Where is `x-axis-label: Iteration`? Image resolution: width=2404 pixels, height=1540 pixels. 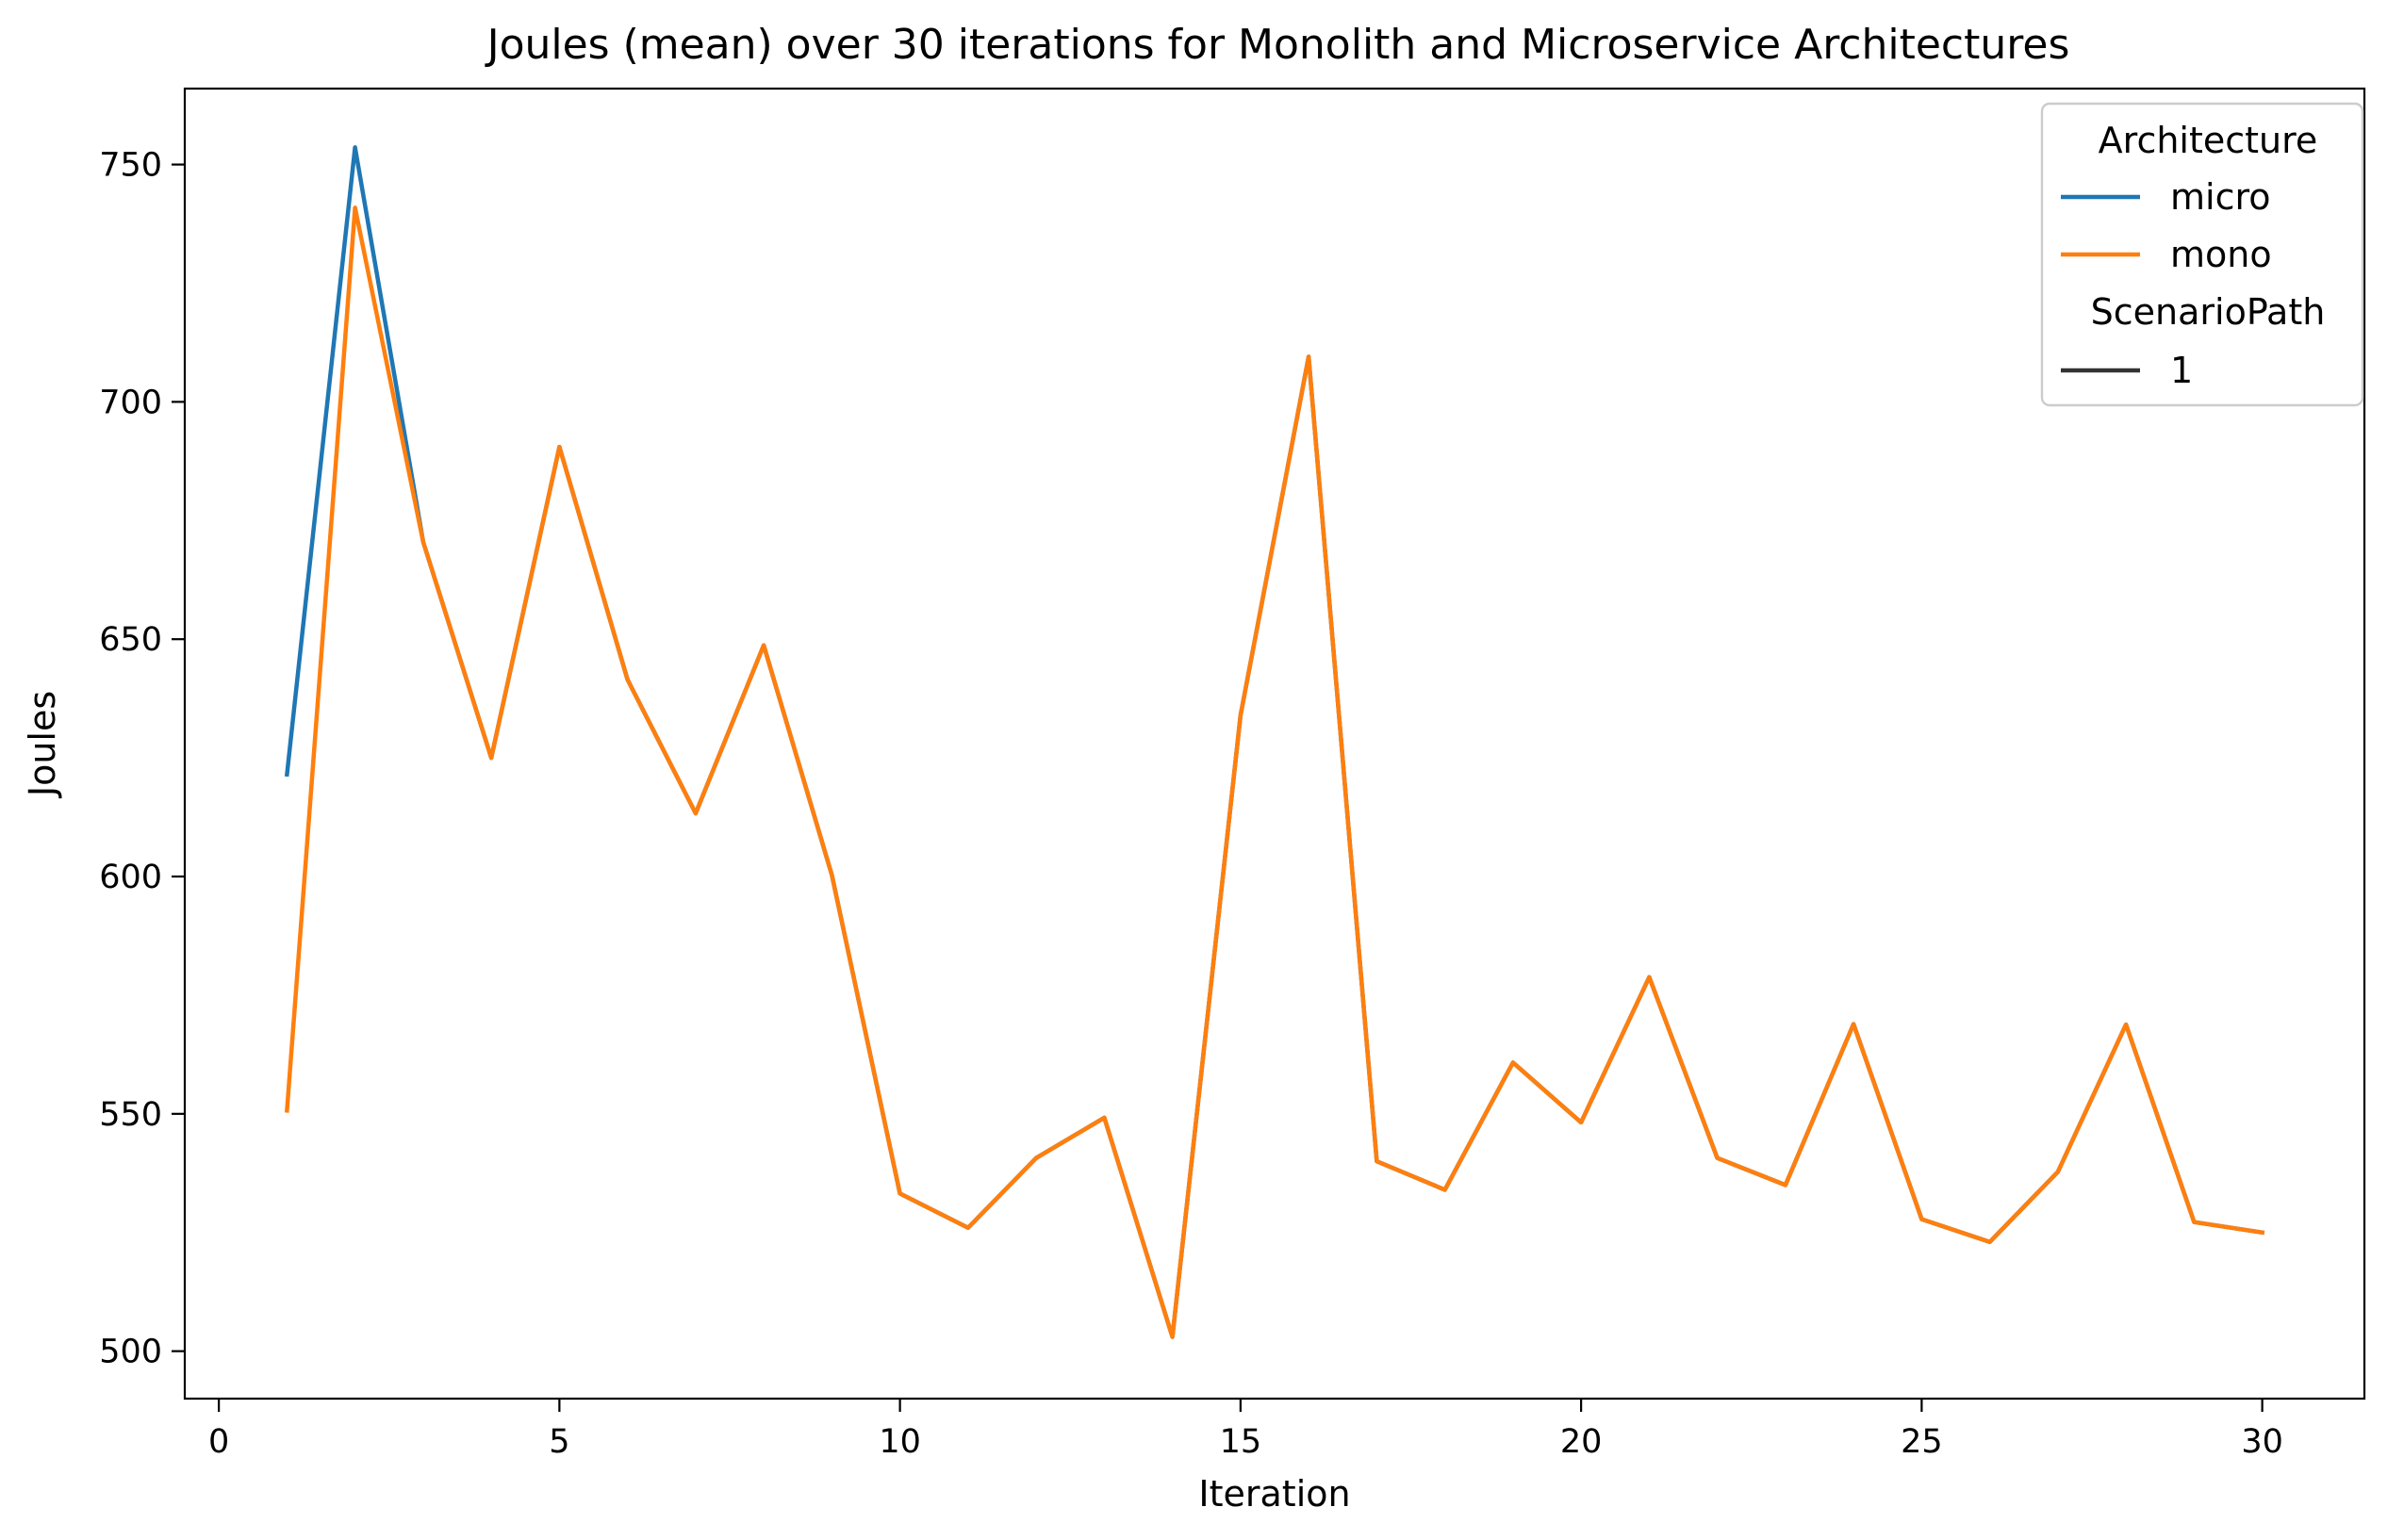
x-axis-label: Iteration is located at coordinates (1274, 1494).